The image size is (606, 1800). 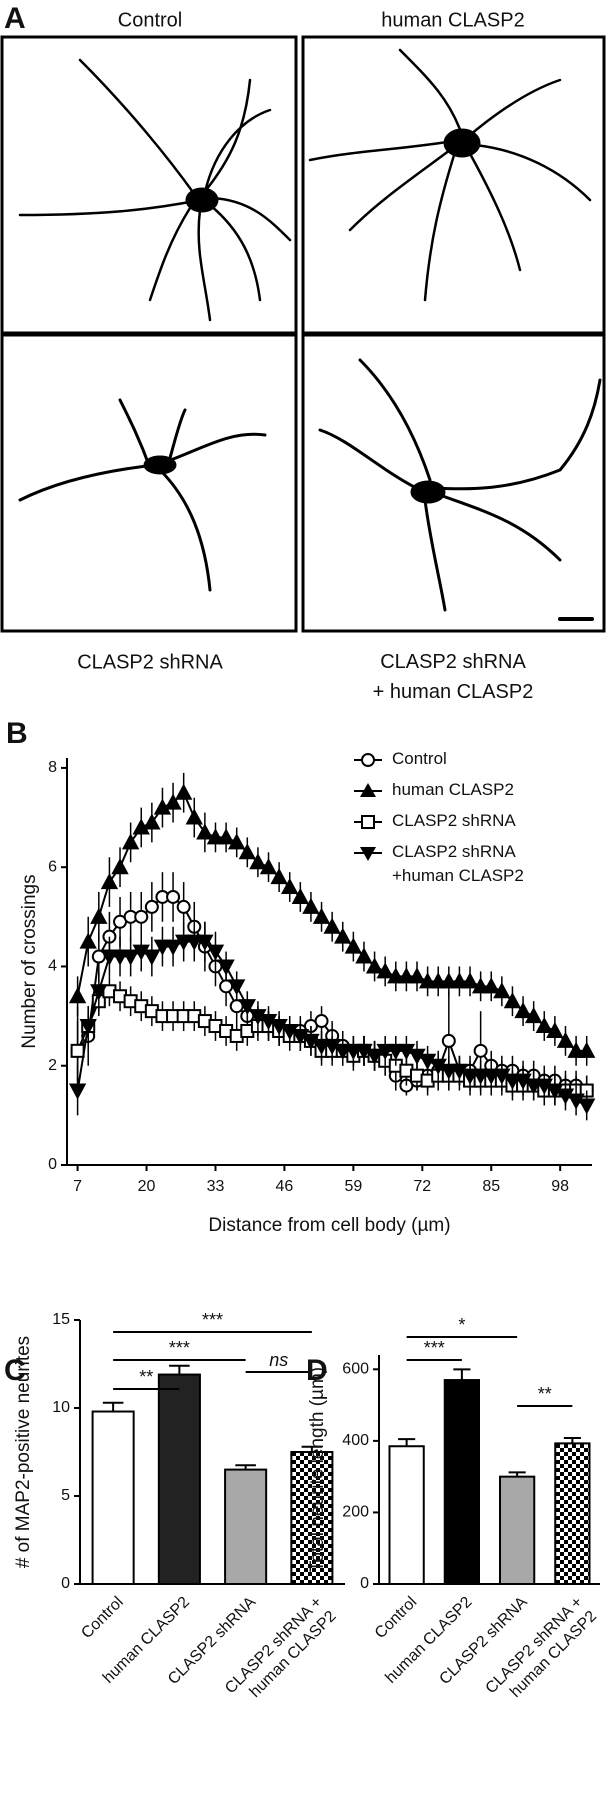 I want to click on x-tick-label: 85, so click(x=491, y=1186).